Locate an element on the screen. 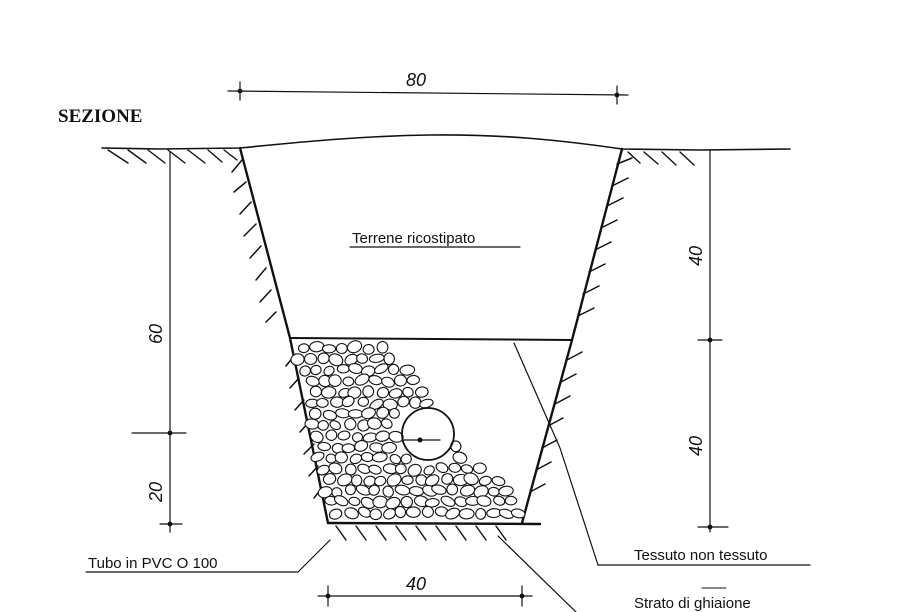  section-title: SEZIONE is located at coordinates (100, 116).